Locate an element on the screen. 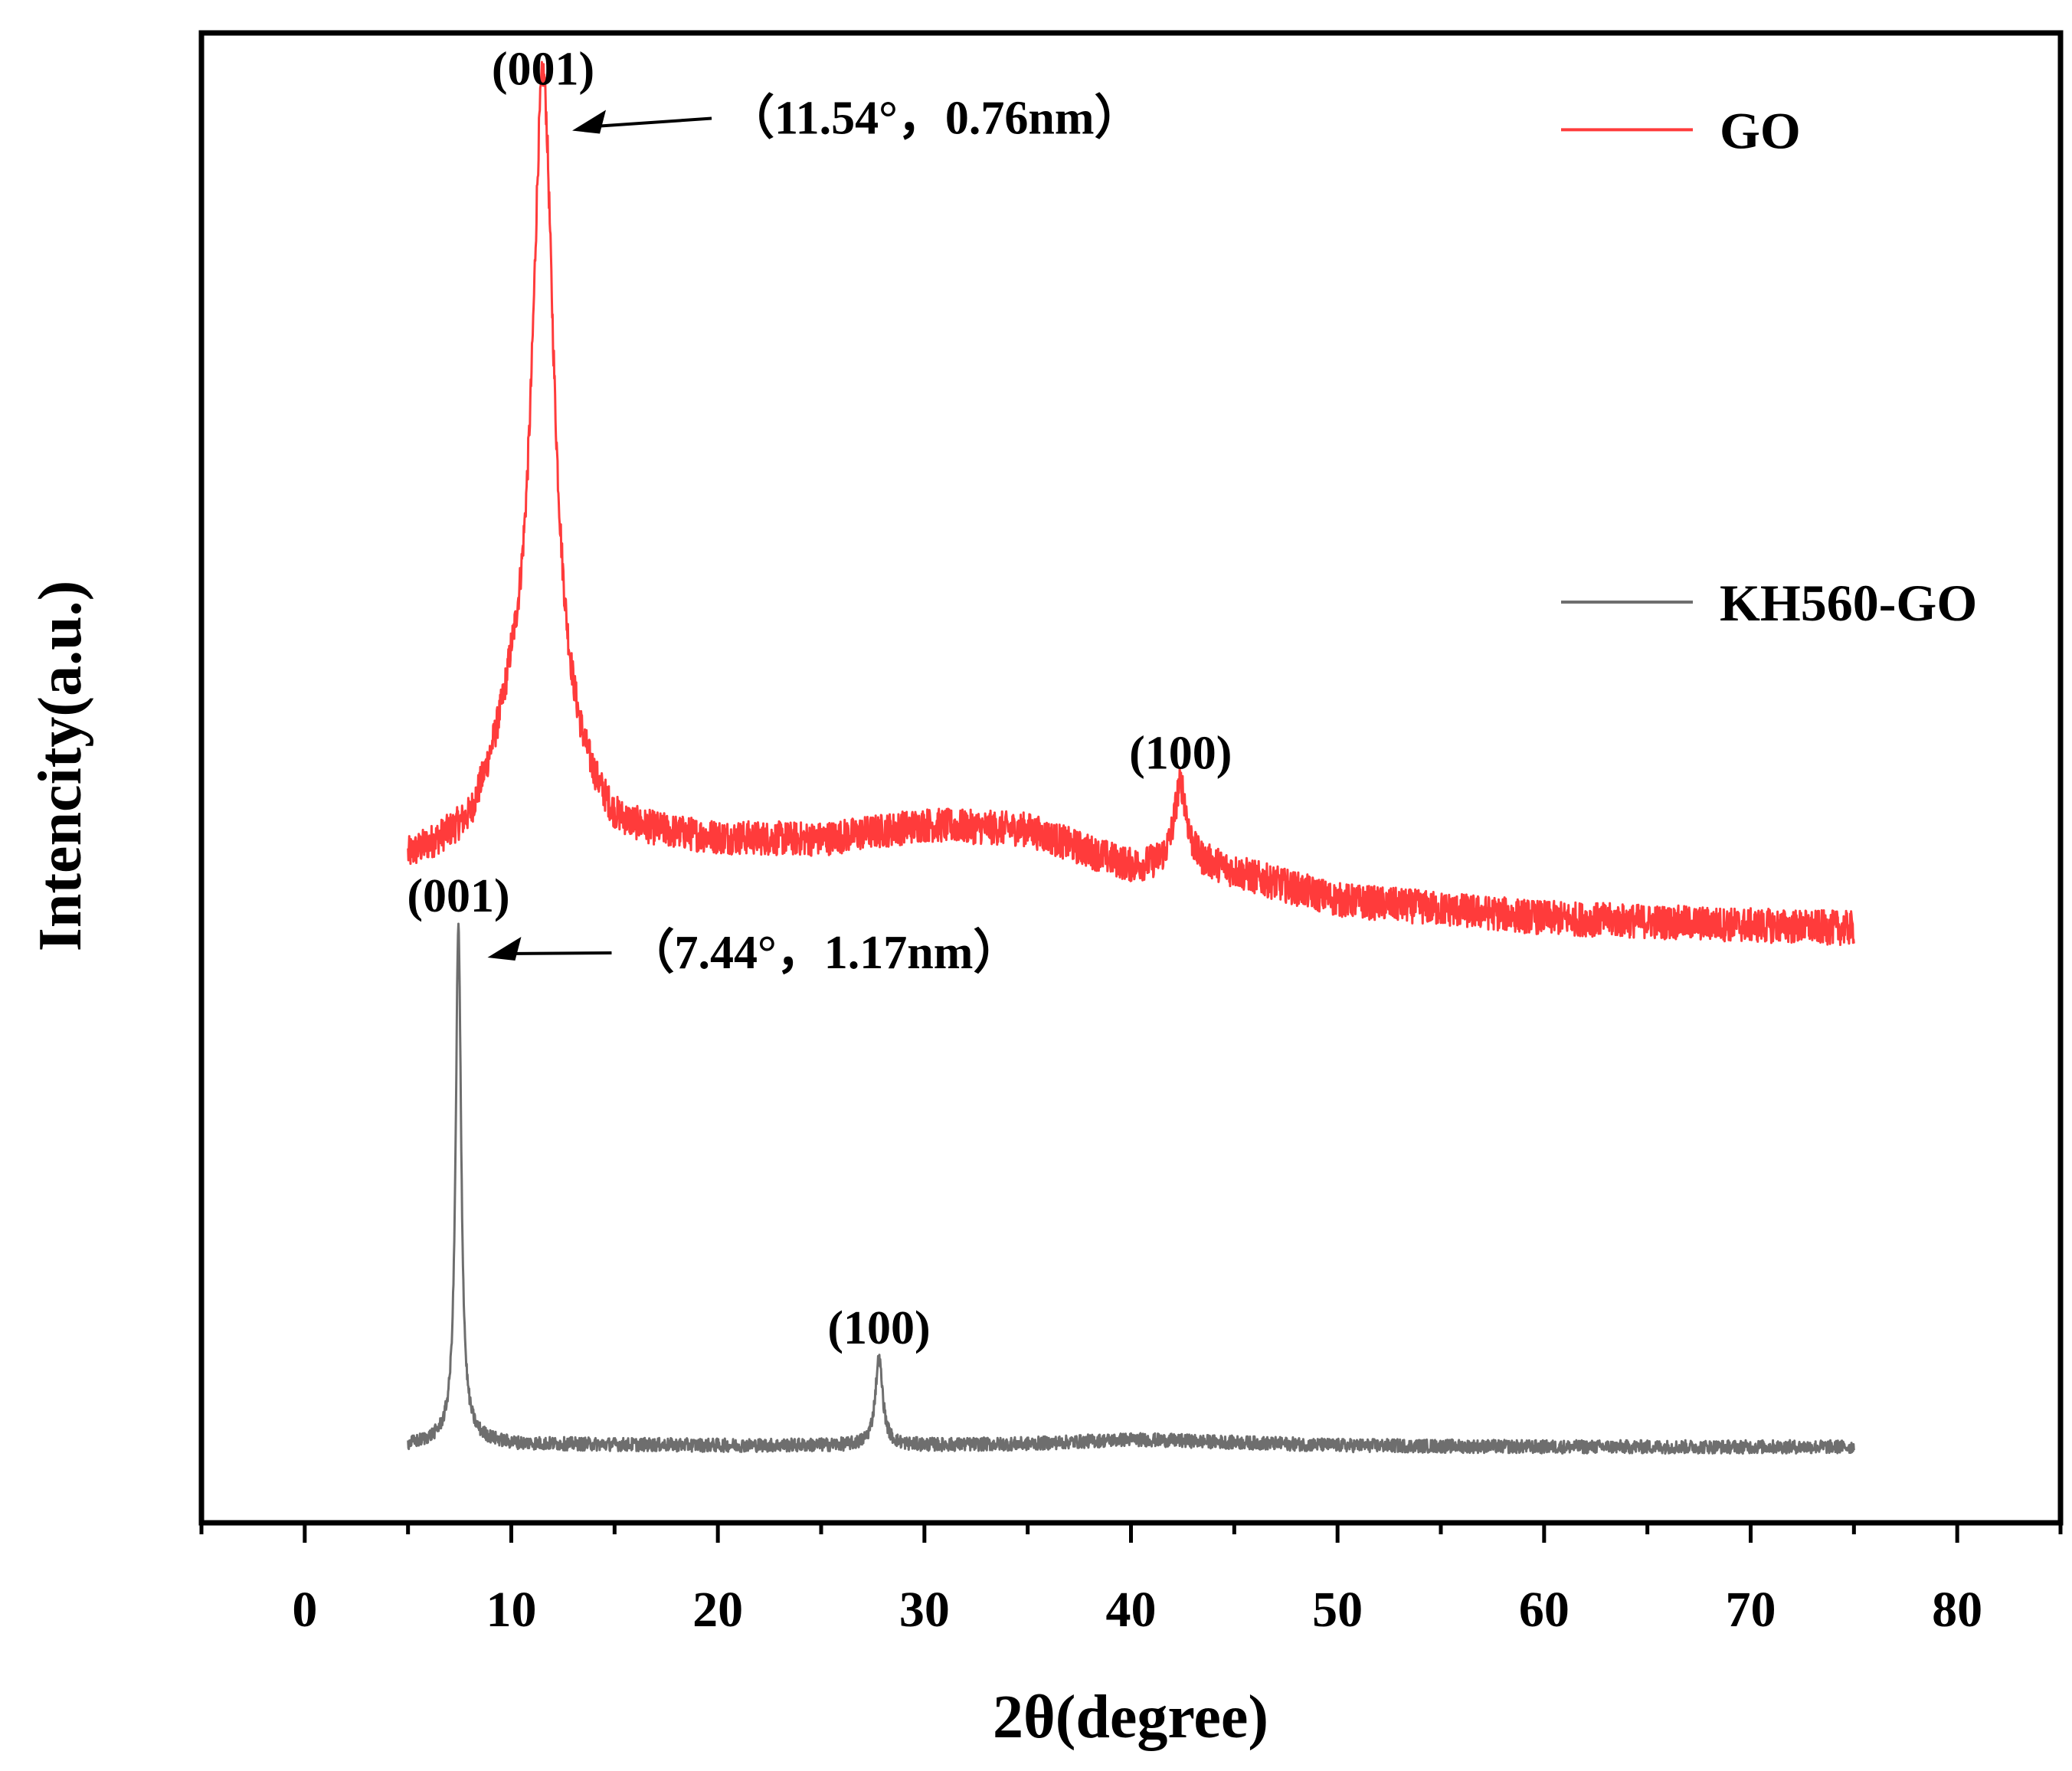 The width and height of the screenshot is (2072, 1771). x-tick-label: 10 is located at coordinates (511, 1610).